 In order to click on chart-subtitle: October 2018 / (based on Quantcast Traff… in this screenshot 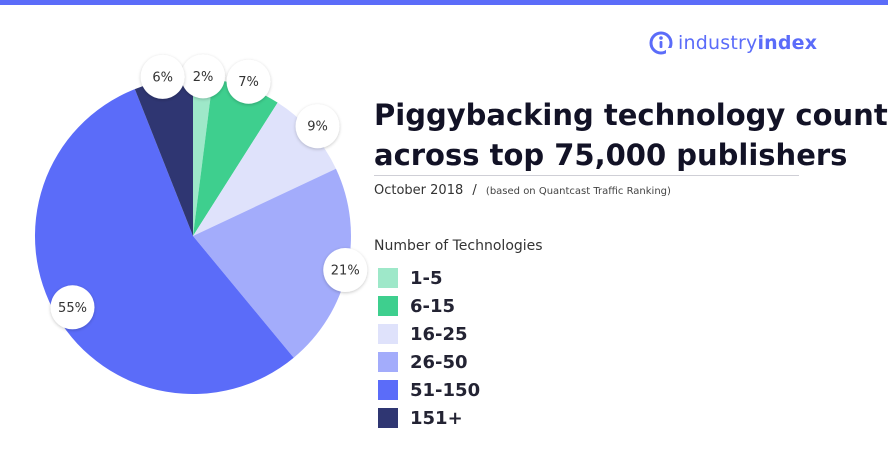, I will do `click(522, 190)`.